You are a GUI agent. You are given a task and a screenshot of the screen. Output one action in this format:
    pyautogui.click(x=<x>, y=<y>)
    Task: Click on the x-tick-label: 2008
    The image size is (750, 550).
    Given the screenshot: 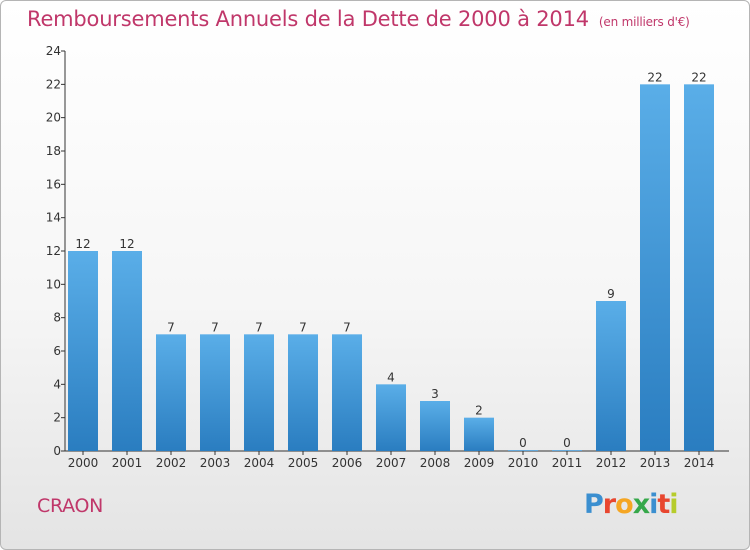 What is the action you would take?
    pyautogui.click(x=435, y=463)
    